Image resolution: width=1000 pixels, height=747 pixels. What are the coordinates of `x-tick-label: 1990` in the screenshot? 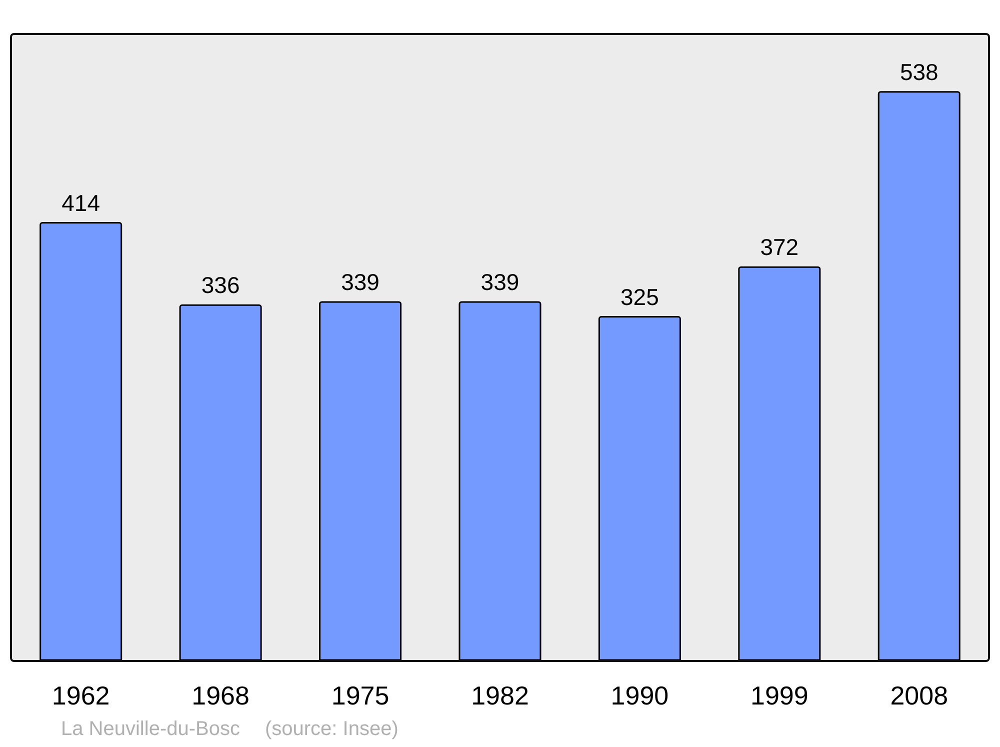 It's located at (639, 695).